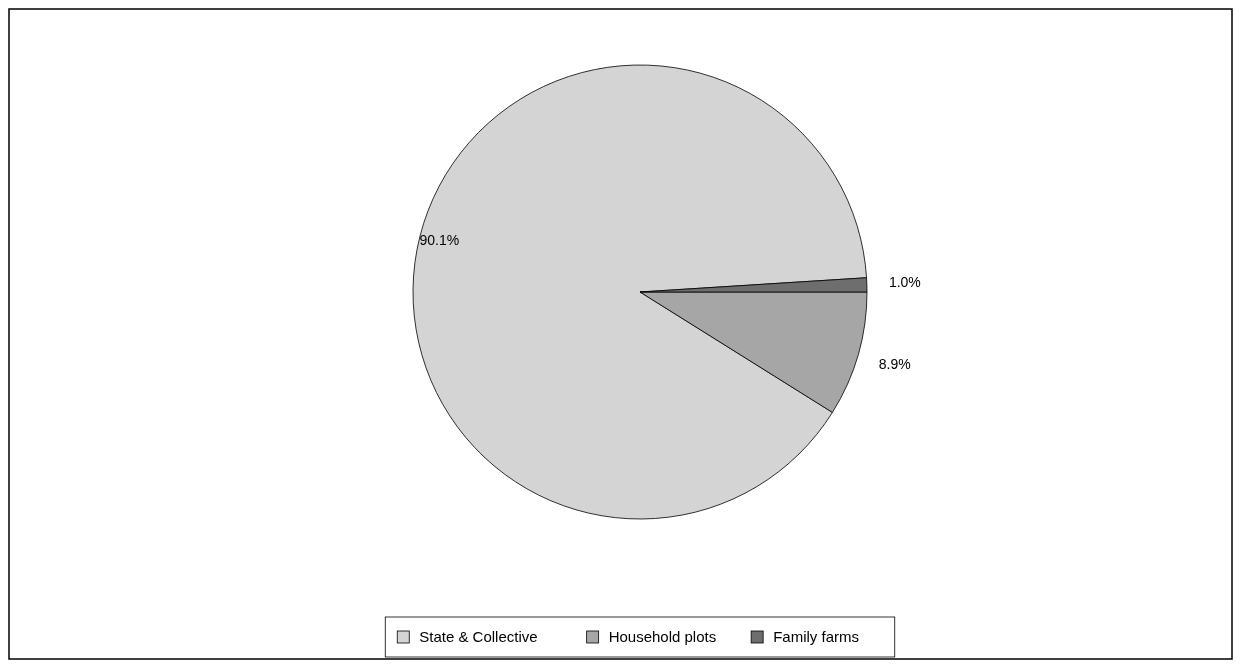  Describe the element at coordinates (816, 636) in the screenshot. I see `legend-label: Family farms` at that location.